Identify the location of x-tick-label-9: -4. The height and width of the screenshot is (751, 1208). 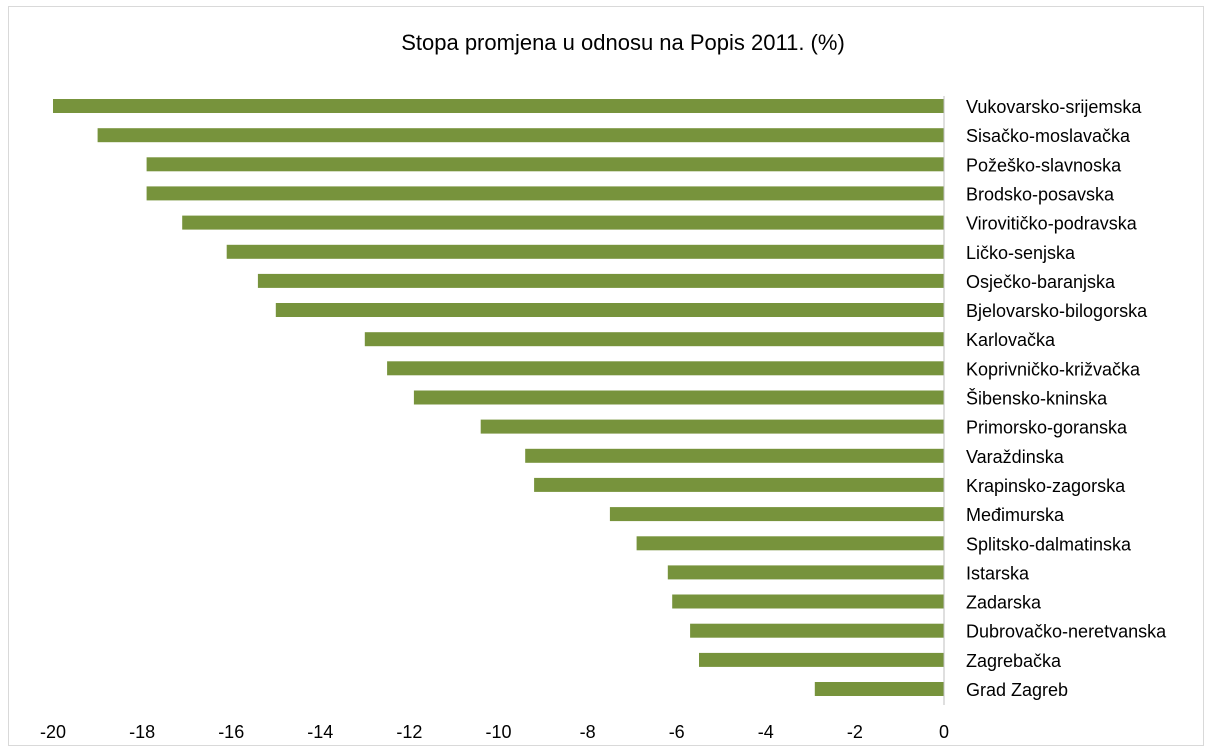
(766, 732).